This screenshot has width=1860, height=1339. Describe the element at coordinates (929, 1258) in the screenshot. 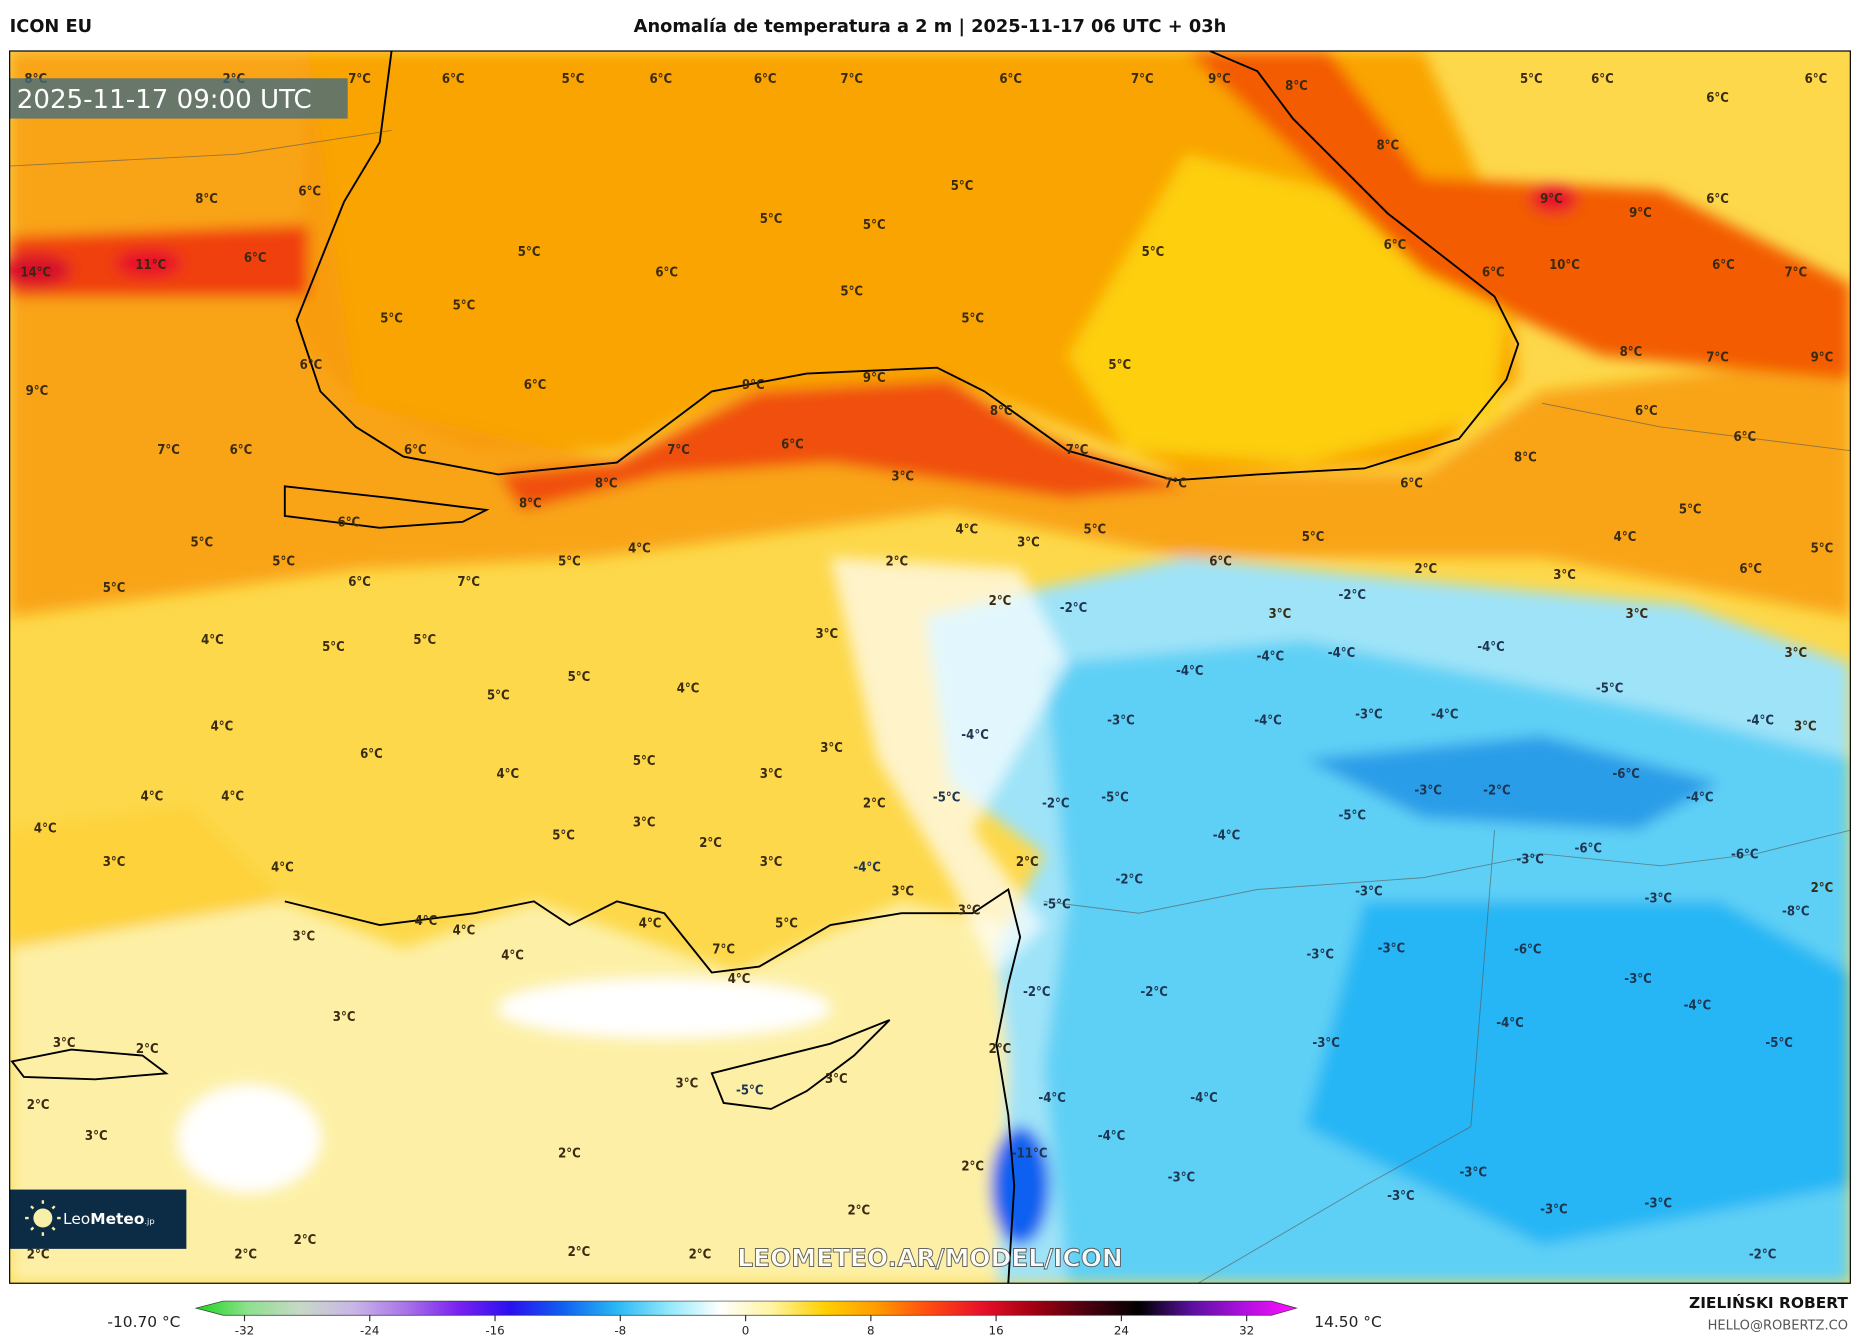

I see `watermark: LEOMETEO.AR/MODEL/ICON` at that location.